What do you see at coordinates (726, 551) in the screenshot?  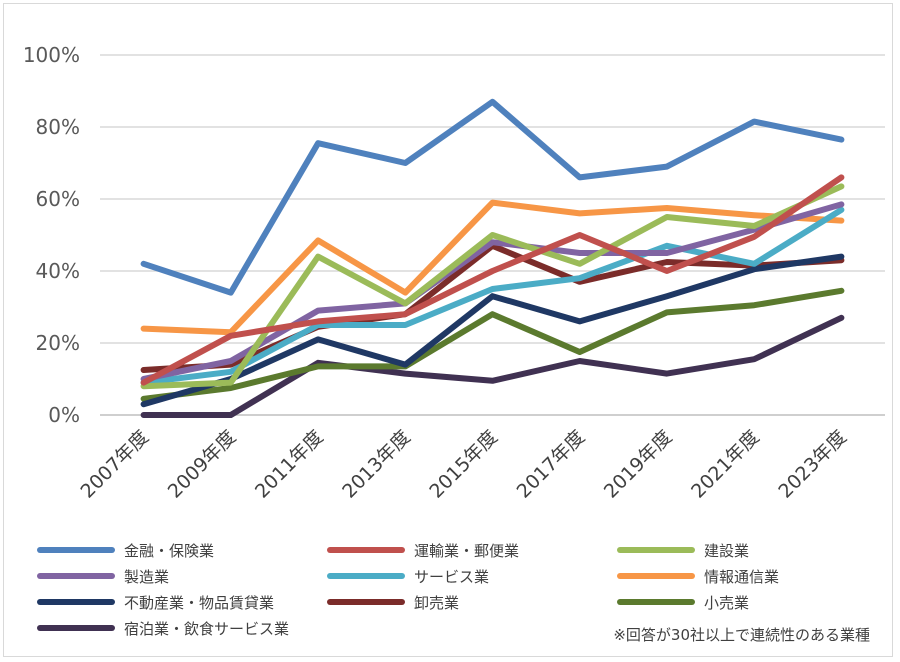 I see `legend-label: 建設業` at bounding box center [726, 551].